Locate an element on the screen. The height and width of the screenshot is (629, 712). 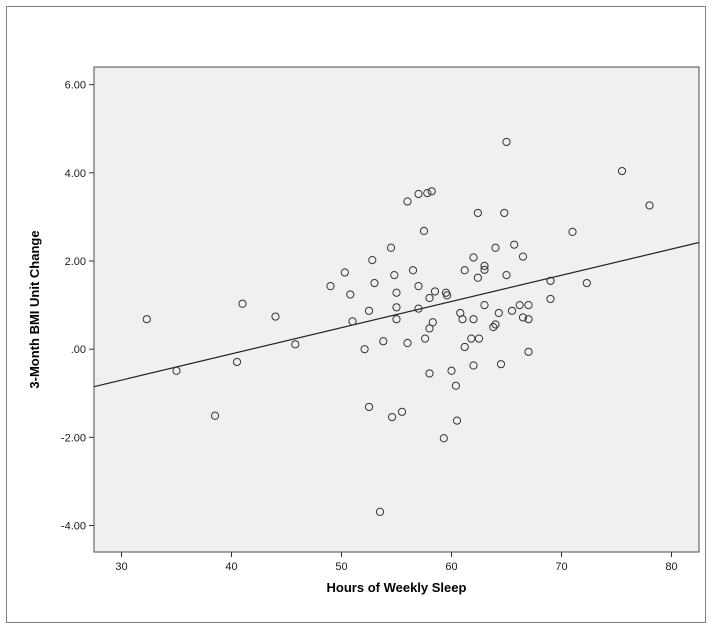
x-tick-label: 40 is located at coordinates (231, 567).